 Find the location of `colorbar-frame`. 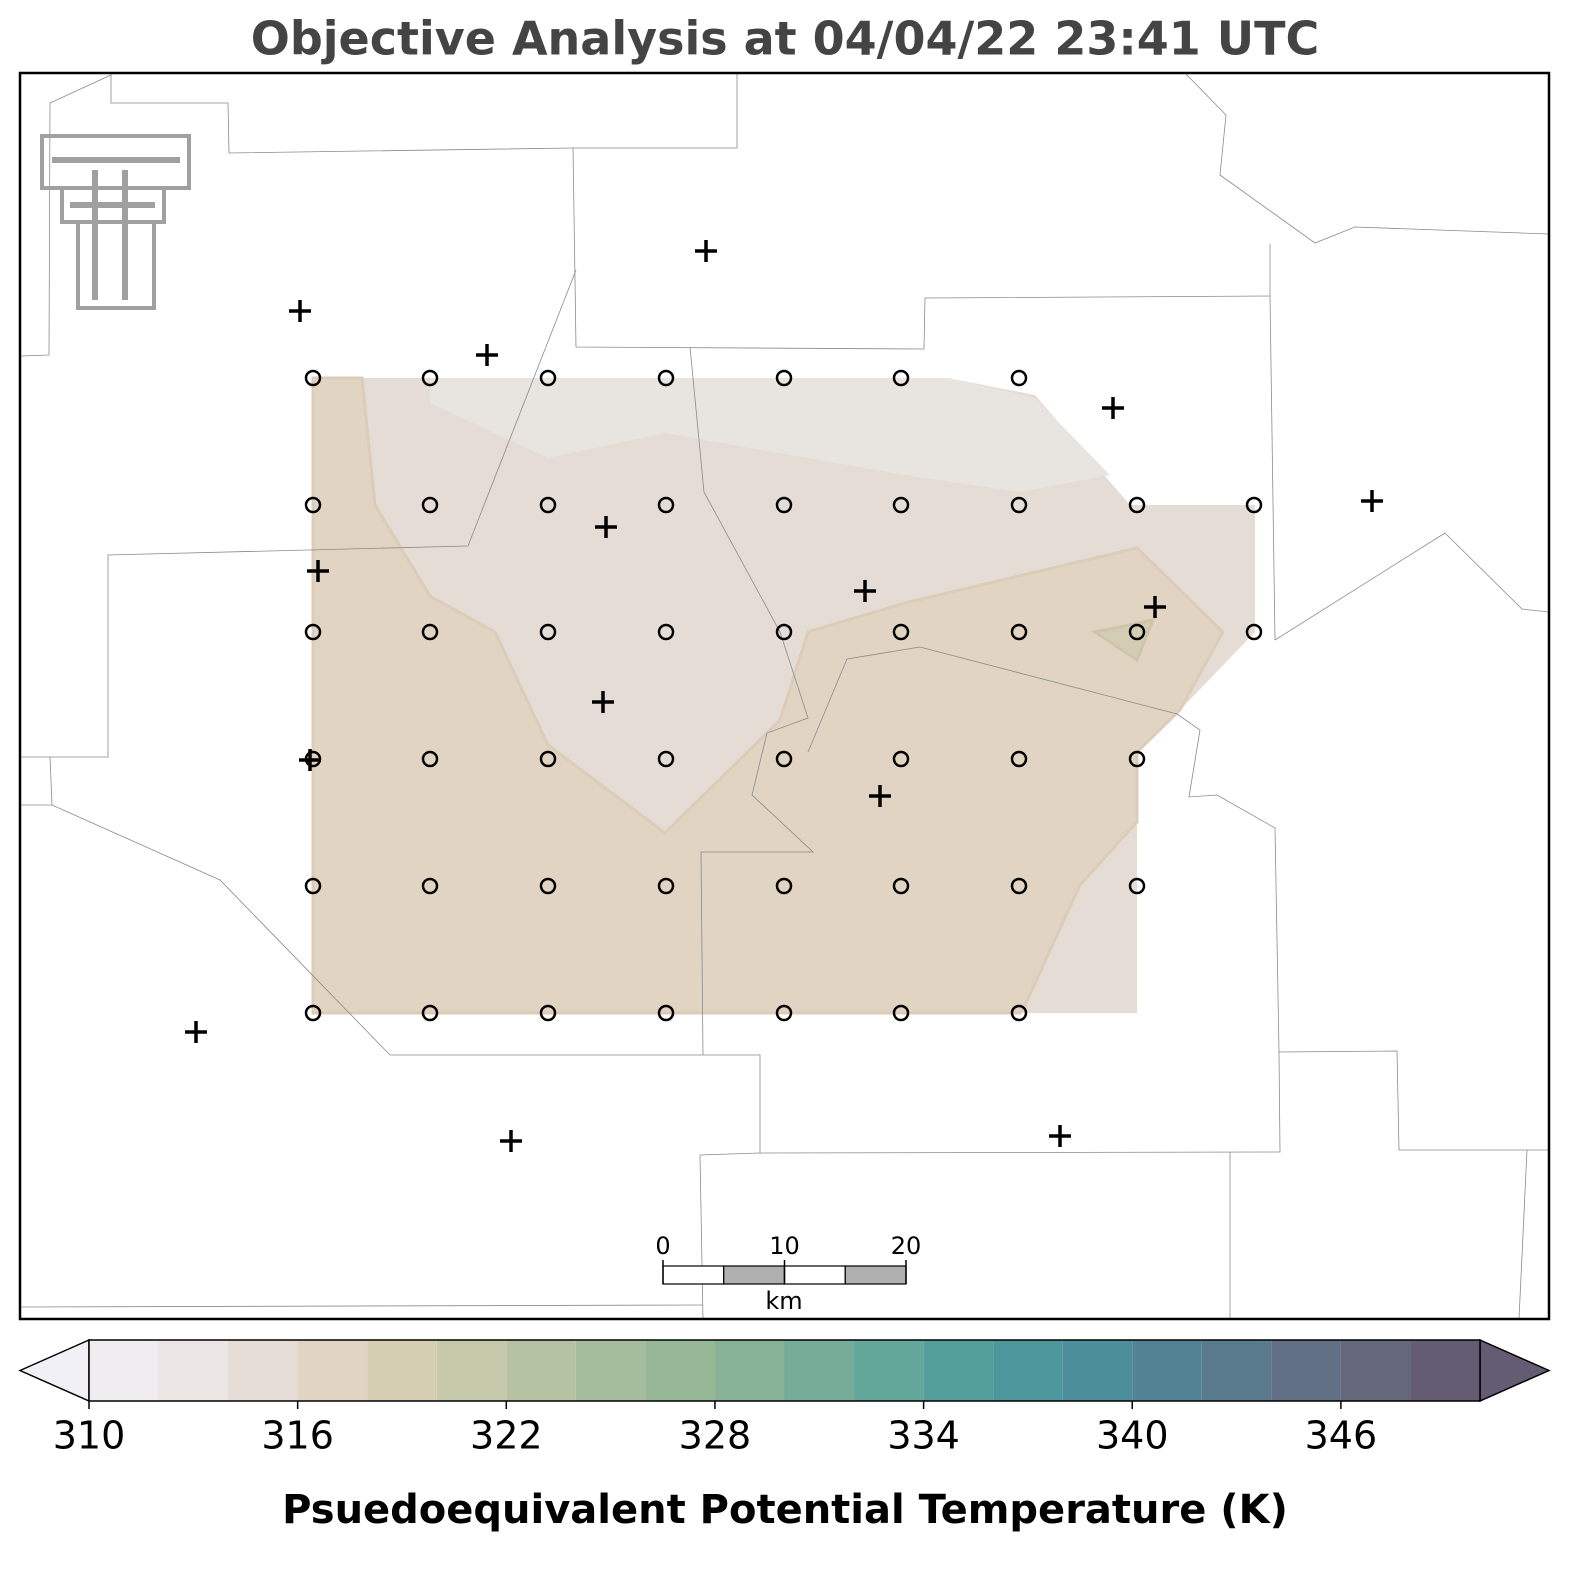

colorbar-frame is located at coordinates (784, 1370).